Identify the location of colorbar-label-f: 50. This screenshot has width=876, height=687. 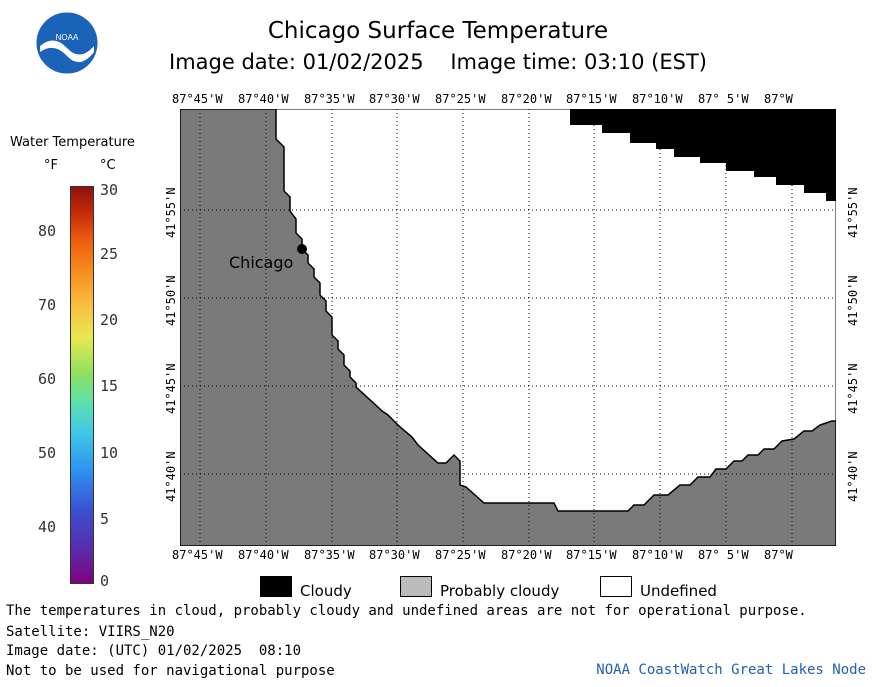
(47, 453).